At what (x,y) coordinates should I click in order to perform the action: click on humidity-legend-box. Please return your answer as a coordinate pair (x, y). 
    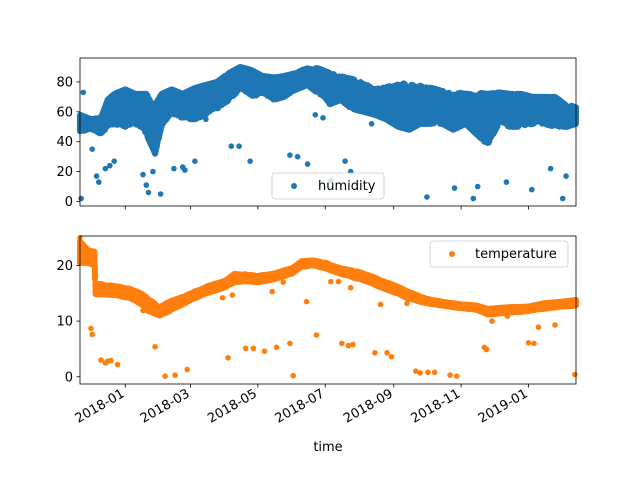
    Looking at the image, I should click on (328, 186).